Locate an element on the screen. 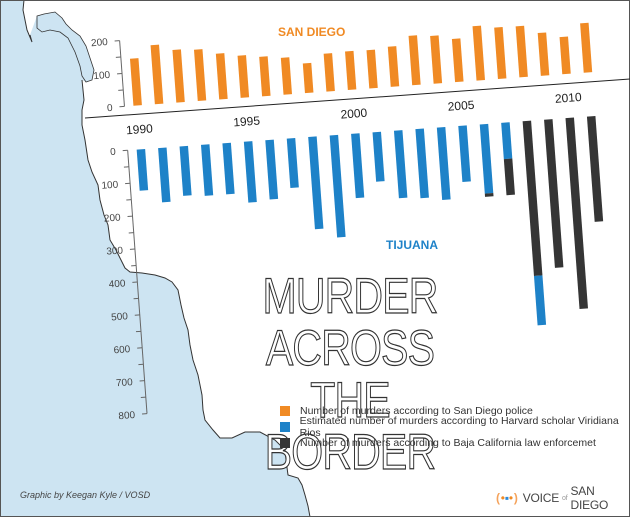 The image size is (630, 517). axis-tick-label: 700 is located at coordinates (125, 383).